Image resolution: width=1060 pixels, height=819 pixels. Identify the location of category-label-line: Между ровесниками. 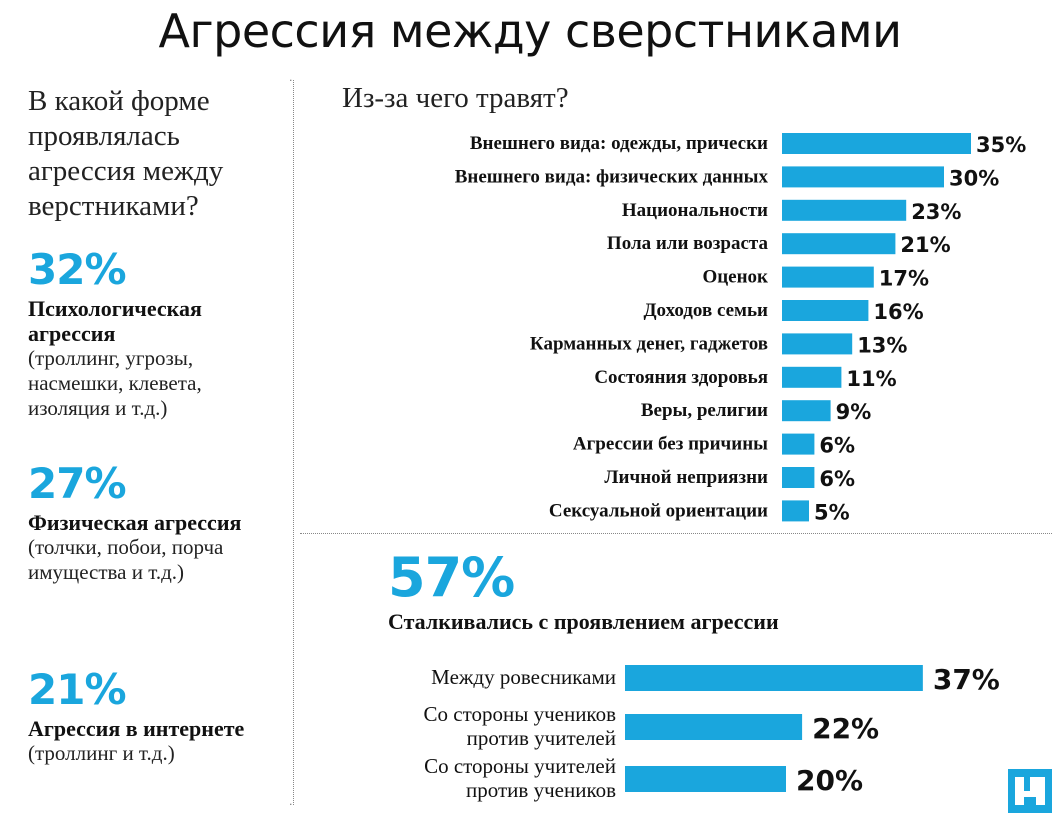
(523, 677).